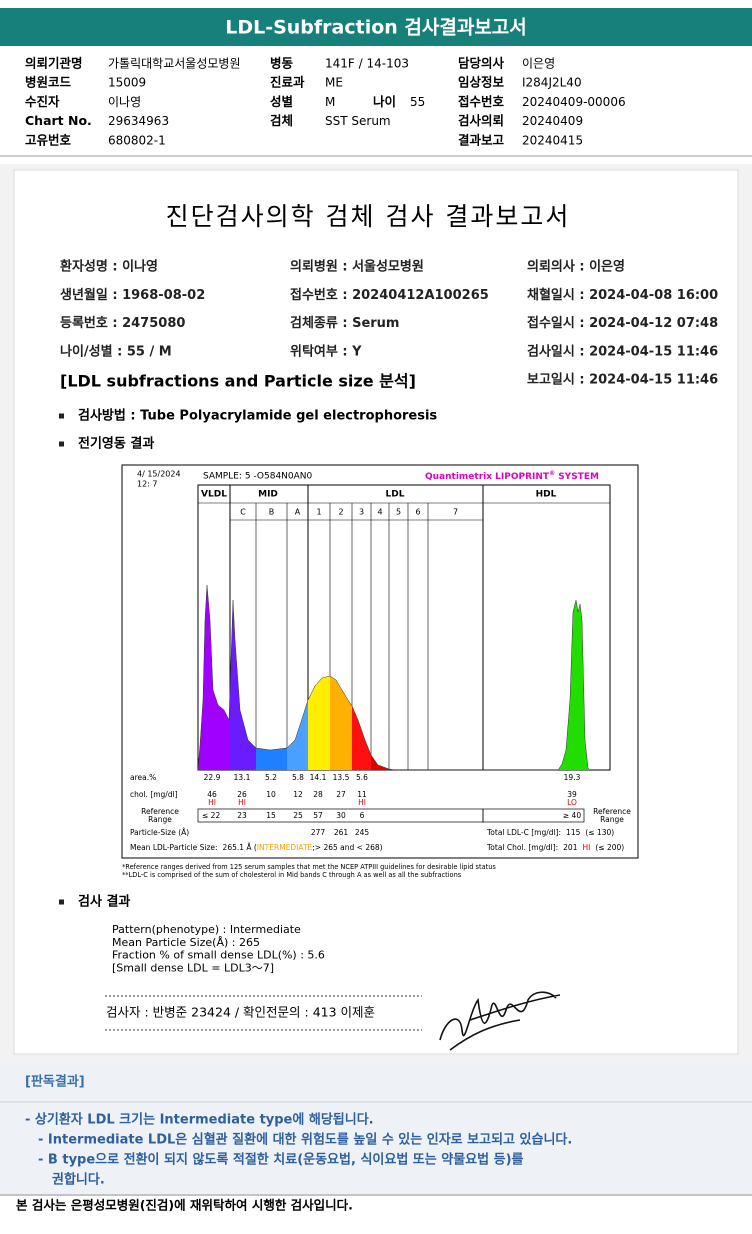 The width and height of the screenshot is (752, 1234). Describe the element at coordinates (127, 83) in the screenshot. I see `info-value: 15009` at that location.